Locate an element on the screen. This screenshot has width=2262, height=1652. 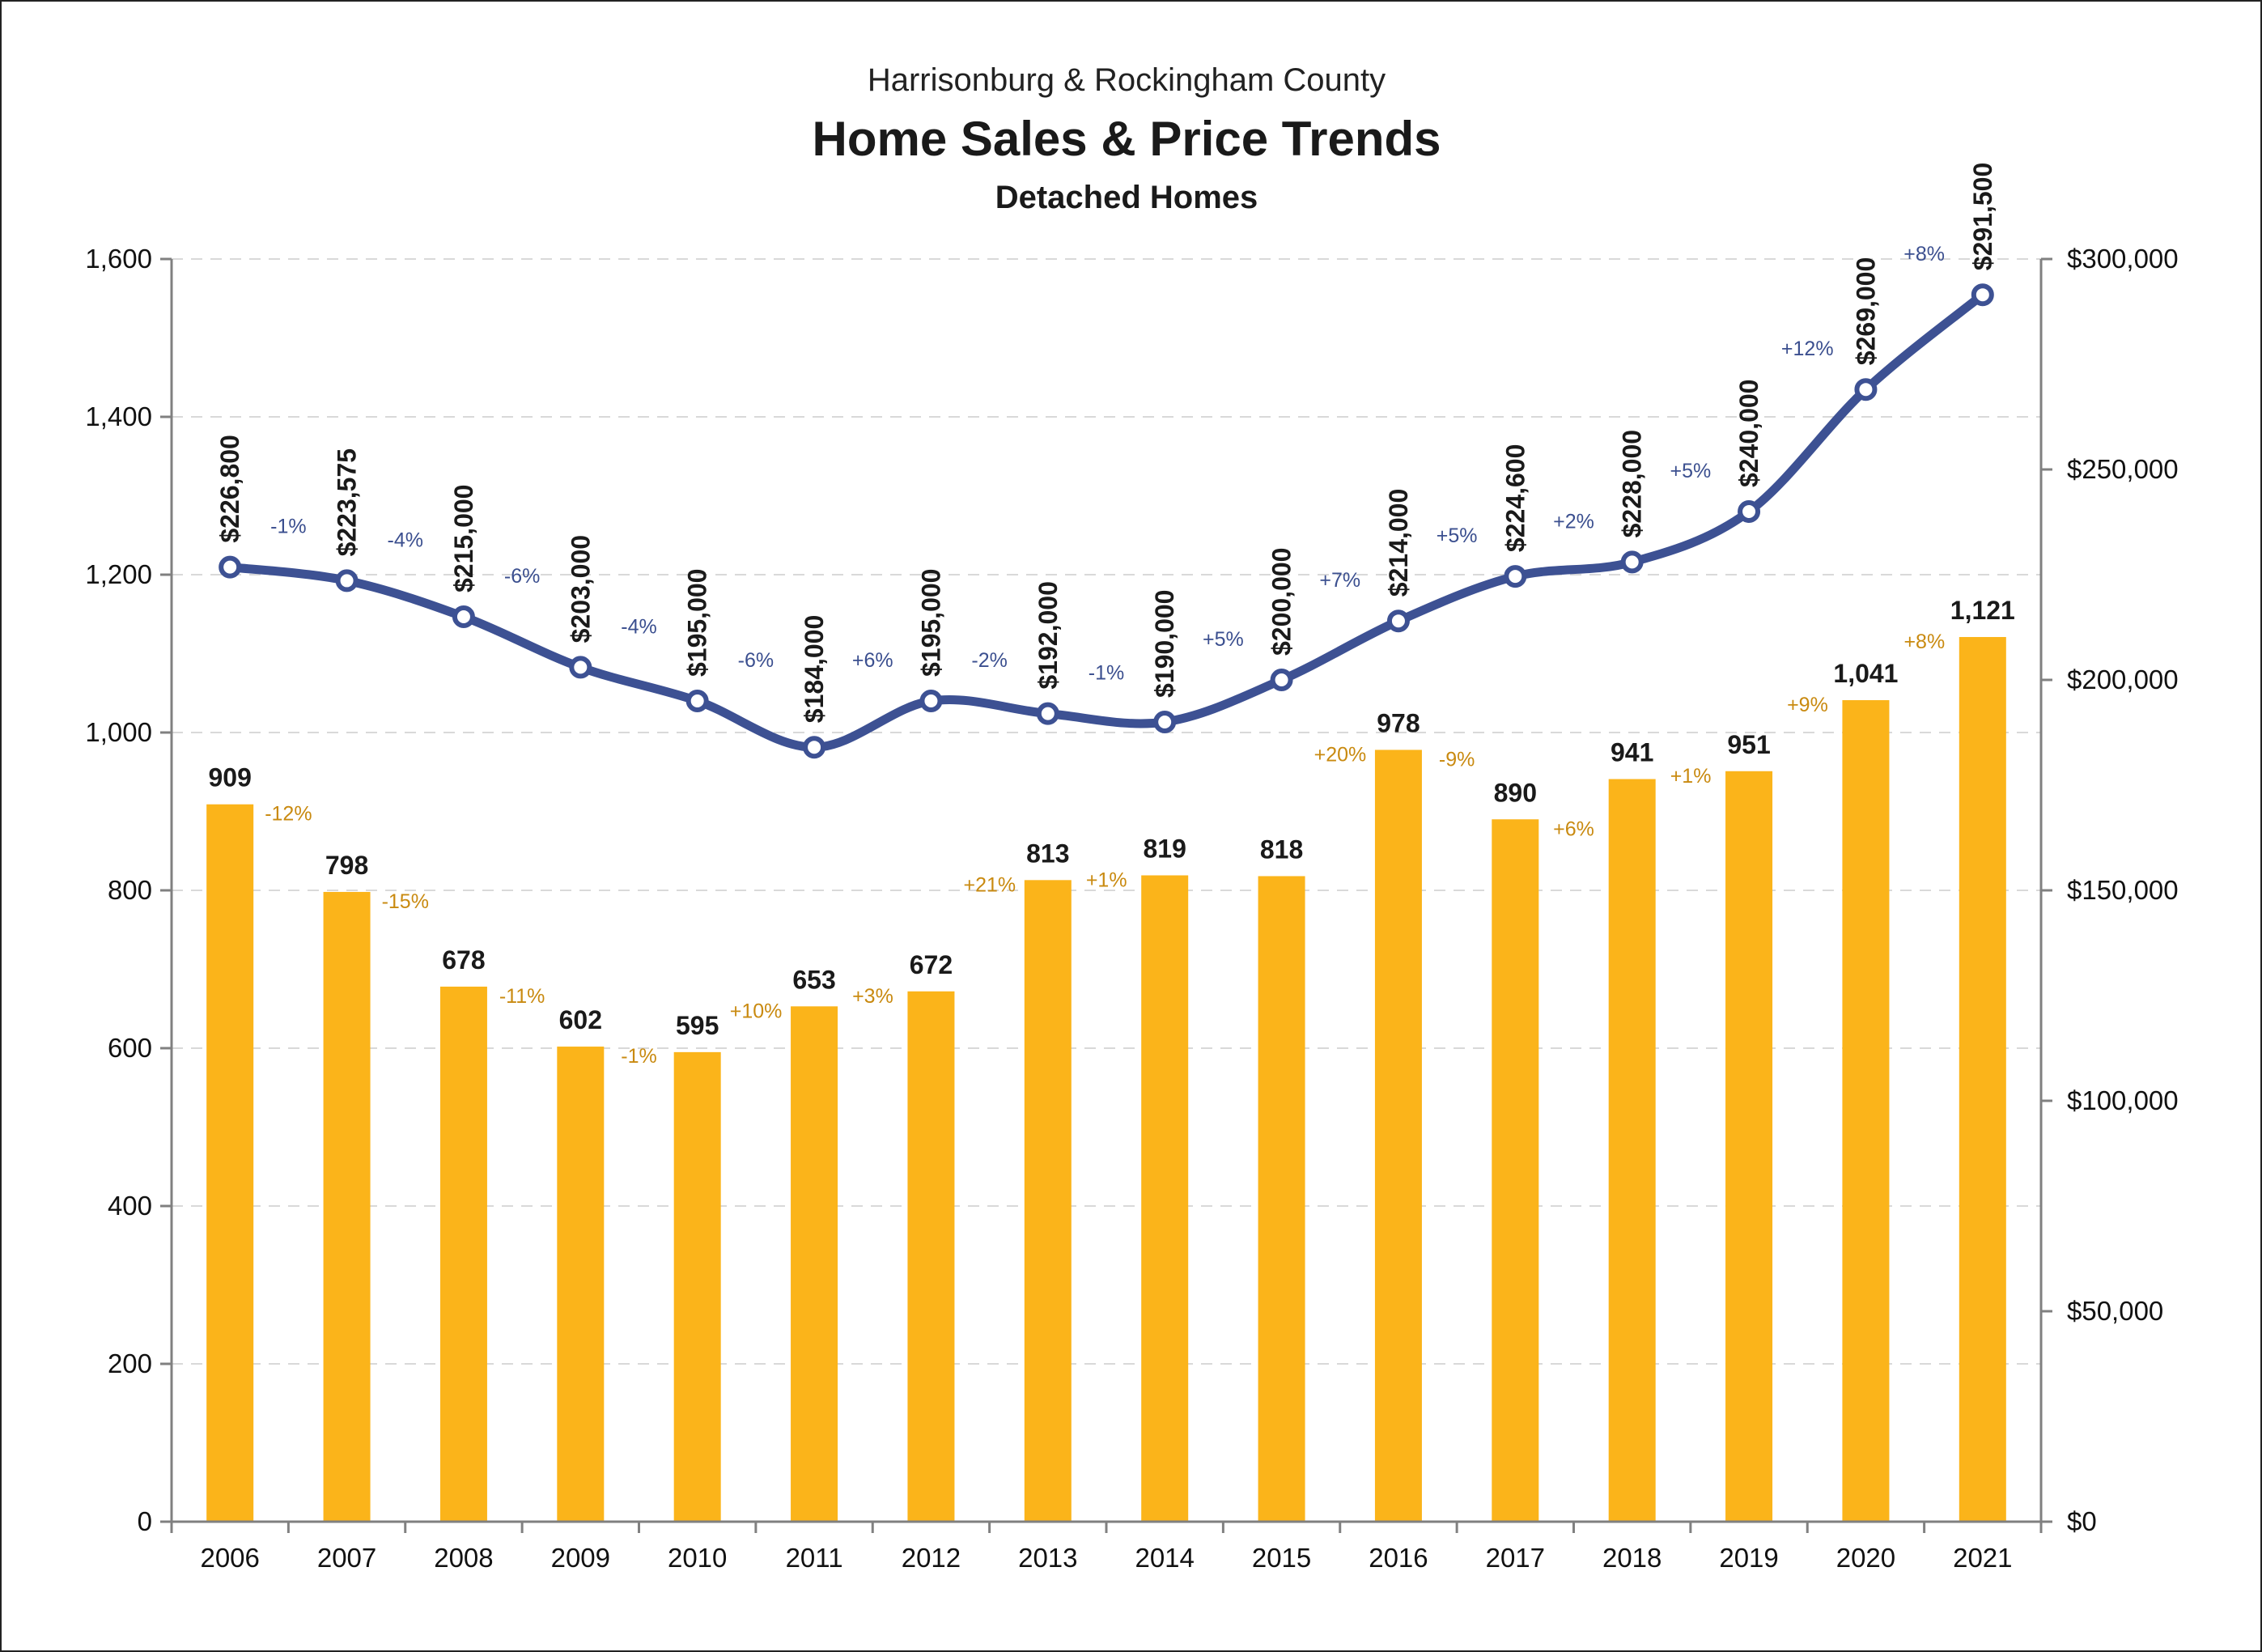
y-right-tick-label: $100,000 is located at coordinates (2123, 1100).